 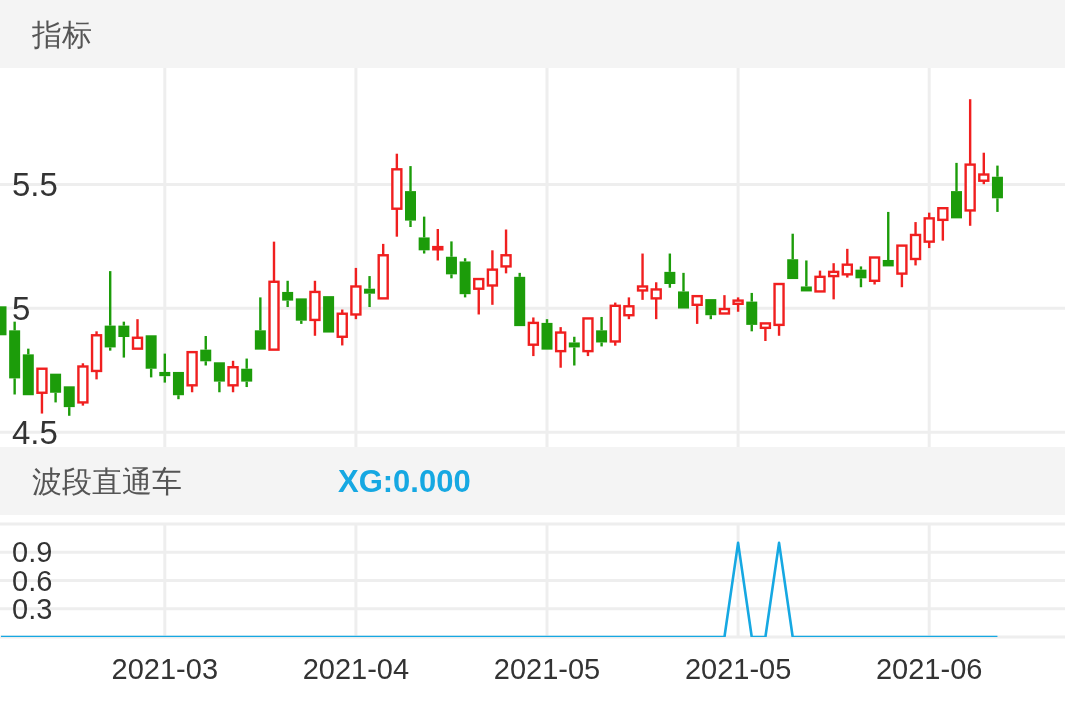 What do you see at coordinates (929, 669) in the screenshot?
I see `x-tick-label: 2021-06` at bounding box center [929, 669].